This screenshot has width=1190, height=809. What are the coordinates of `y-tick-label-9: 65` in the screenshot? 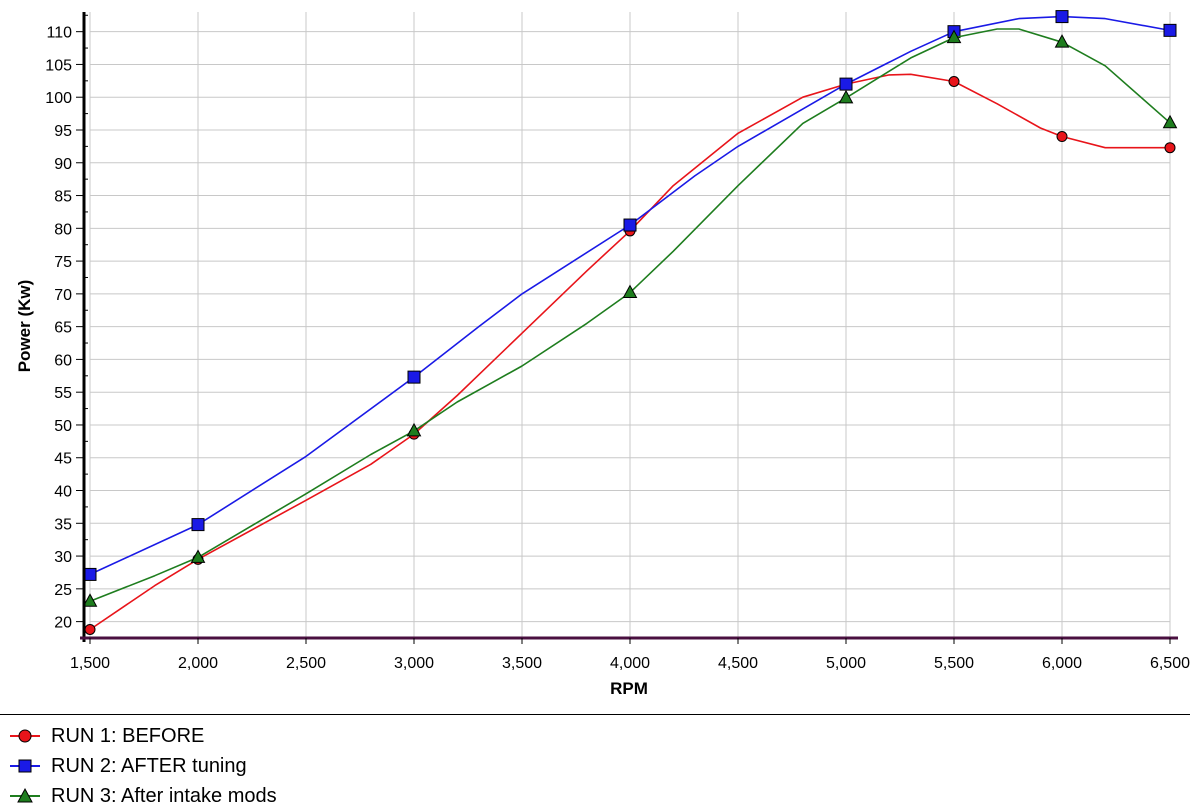 It's located at (63, 328).